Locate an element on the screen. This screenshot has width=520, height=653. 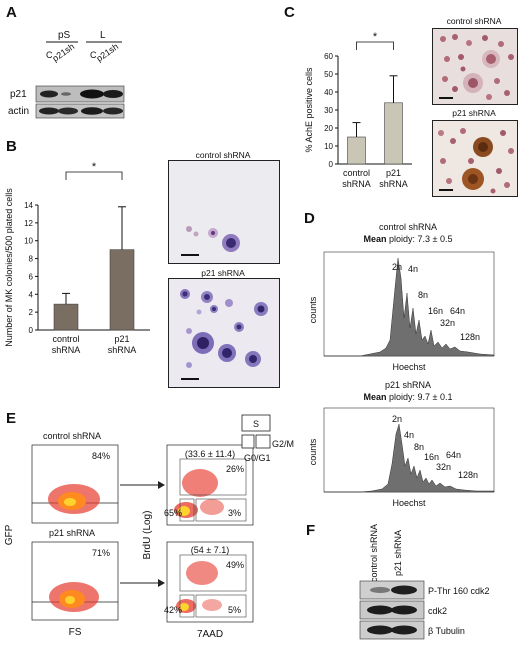
legend-s: S is located at coordinates (256, 424).